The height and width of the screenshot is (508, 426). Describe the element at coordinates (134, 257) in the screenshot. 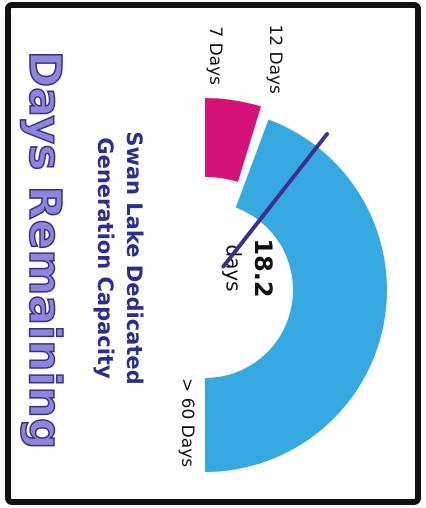

I see `subtitle-line: Swan Lake Dedicated` at that location.